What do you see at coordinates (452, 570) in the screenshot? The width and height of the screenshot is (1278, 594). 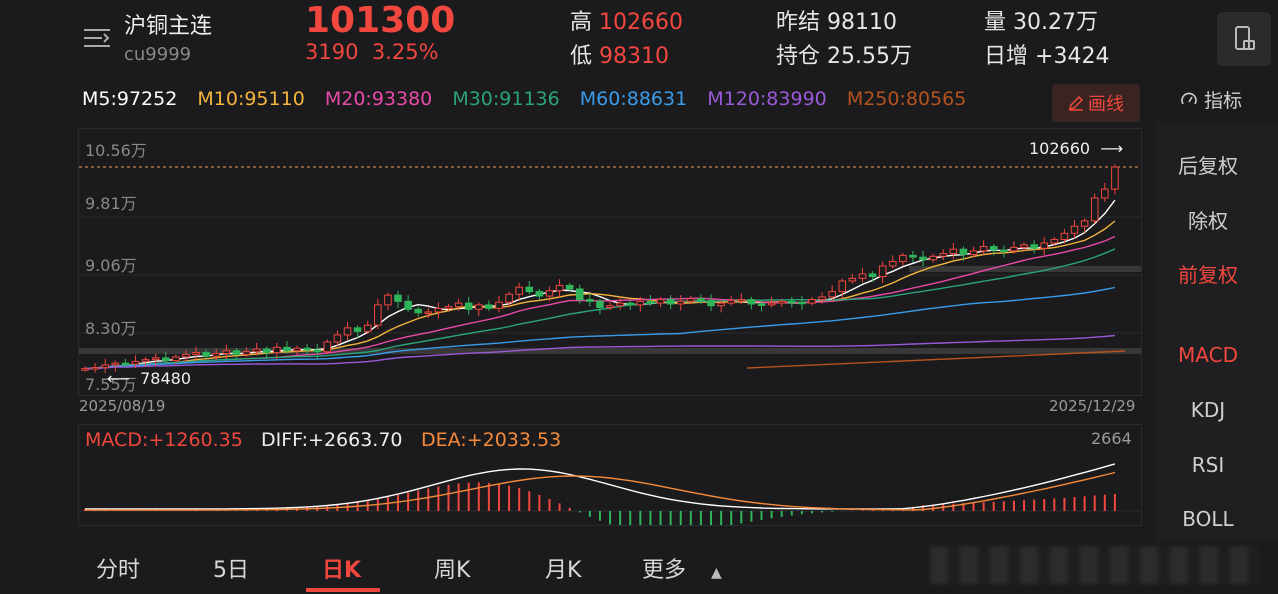 I see `tab-weekly-k: 周K` at bounding box center [452, 570].